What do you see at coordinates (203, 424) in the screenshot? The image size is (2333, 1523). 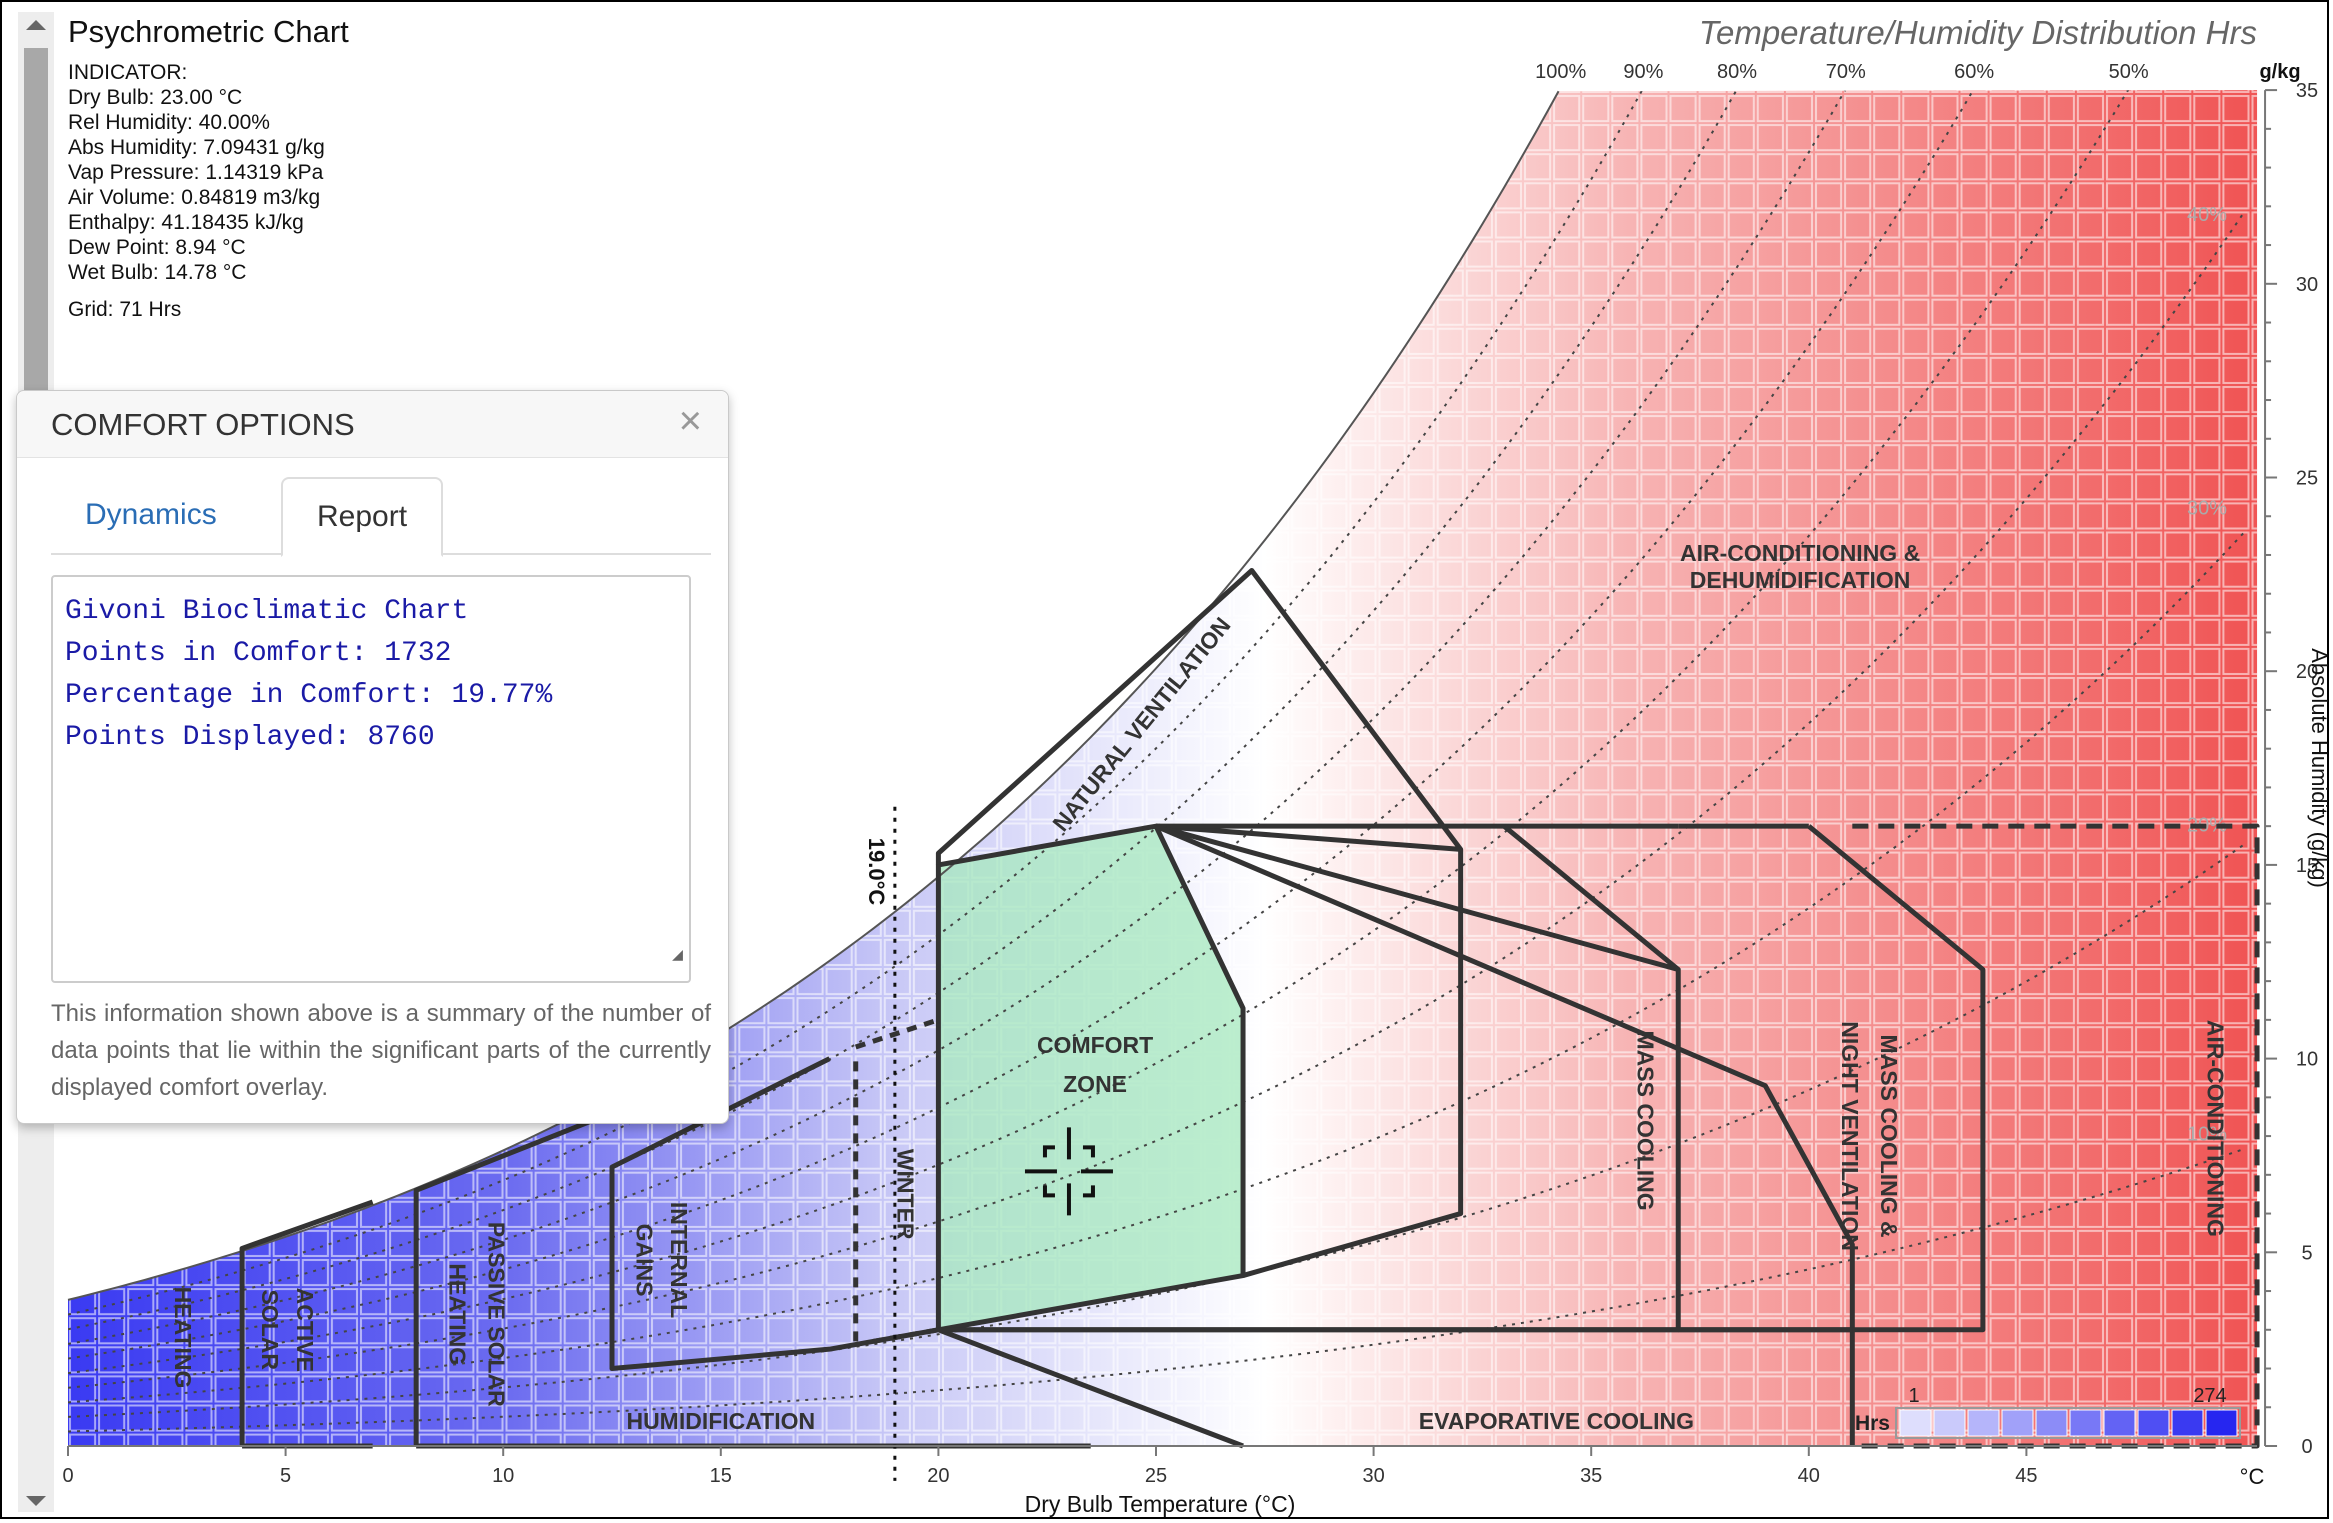 I see `dialog-title: COMFORT OPTIONS` at bounding box center [203, 424].